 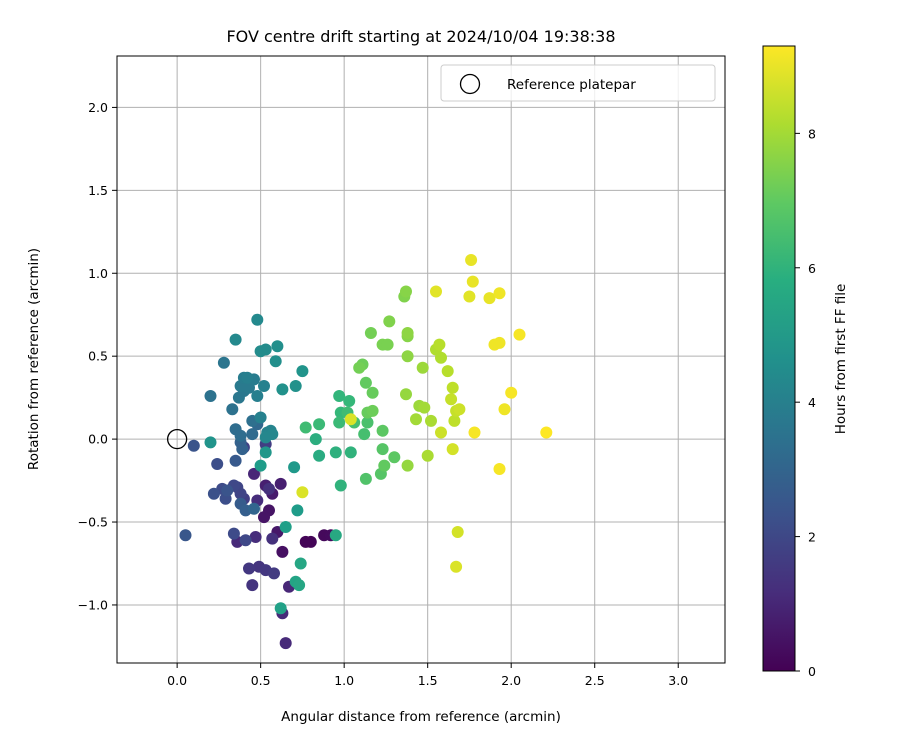 What do you see at coordinates (34, 359) in the screenshot?
I see `y-axis-label: Rotation from reference (arcmin)` at bounding box center [34, 359].